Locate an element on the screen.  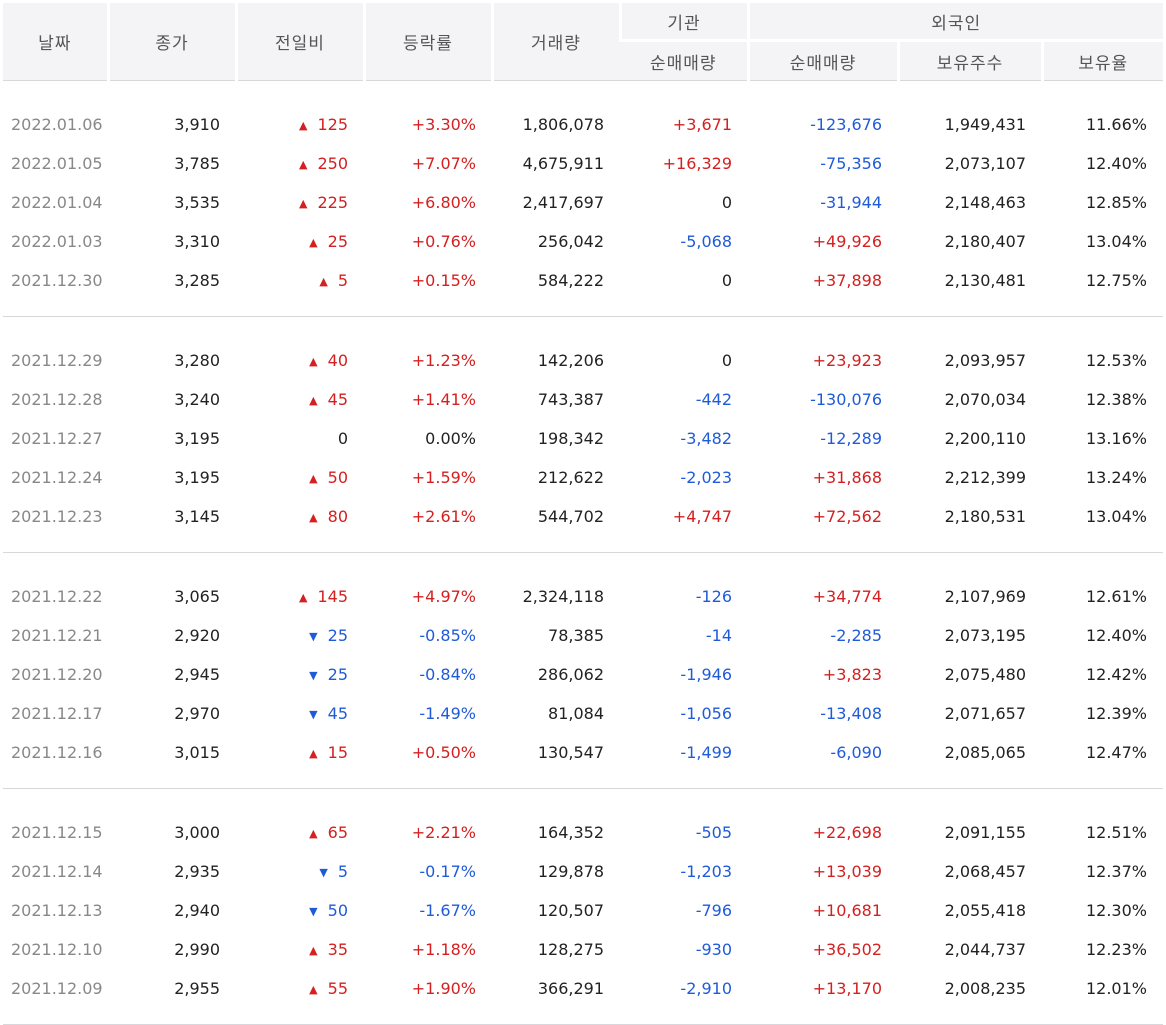
change-cell: ▼45 is located at coordinates (300, 713).